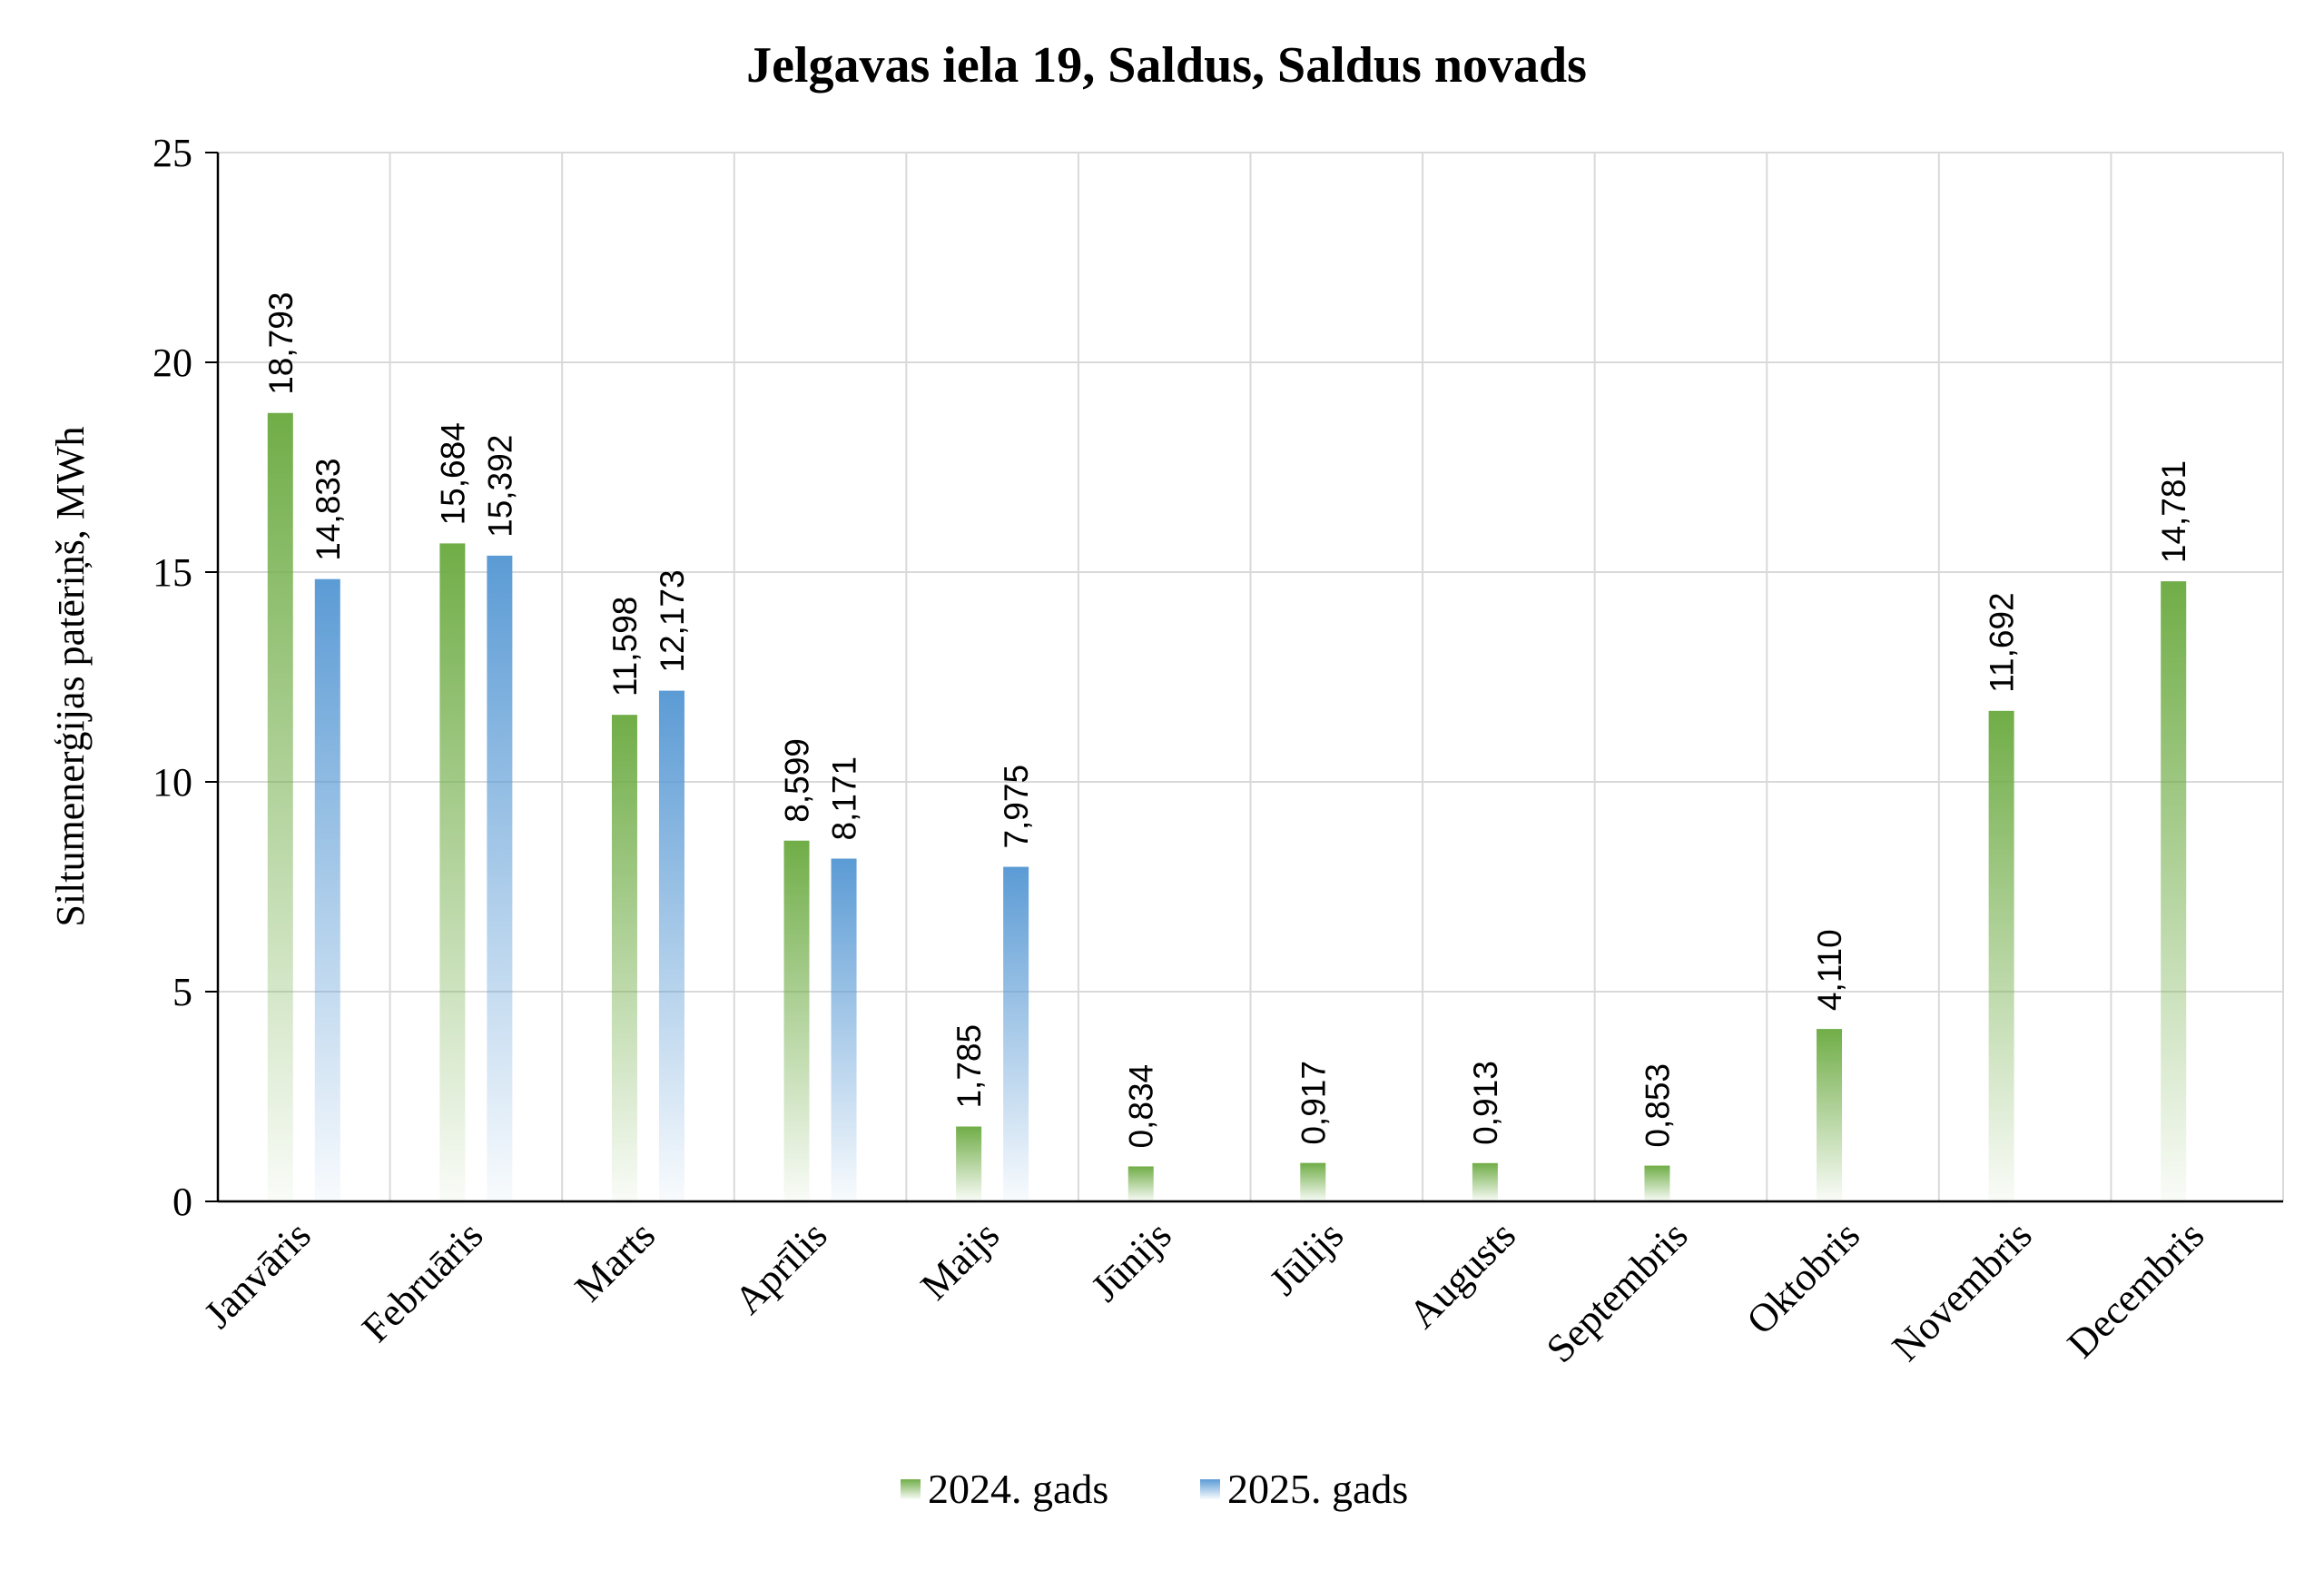  I want to click on y-tick-label: 15, so click(172, 572).